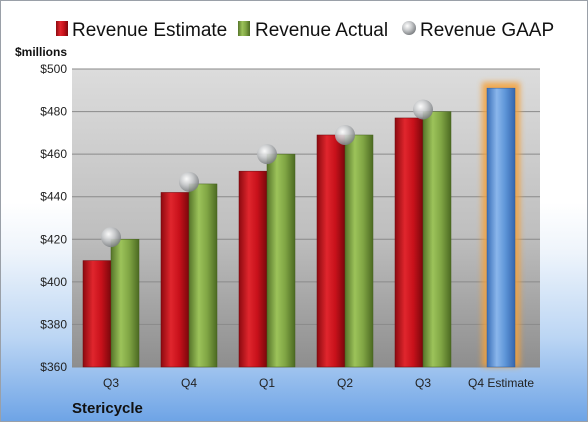 The image size is (588, 422). I want to click on y-tick-label: $460, so click(53, 154).